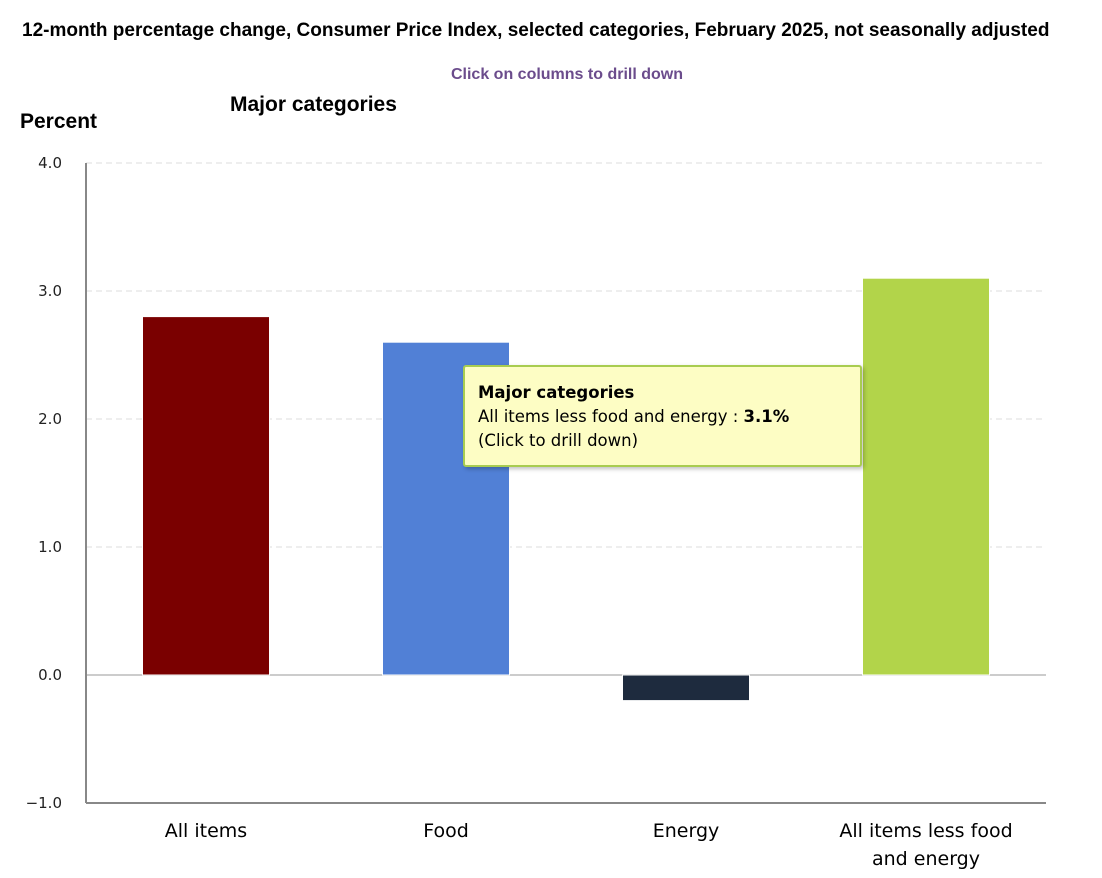  I want to click on y-tick-label: −1.0, so click(44, 803).